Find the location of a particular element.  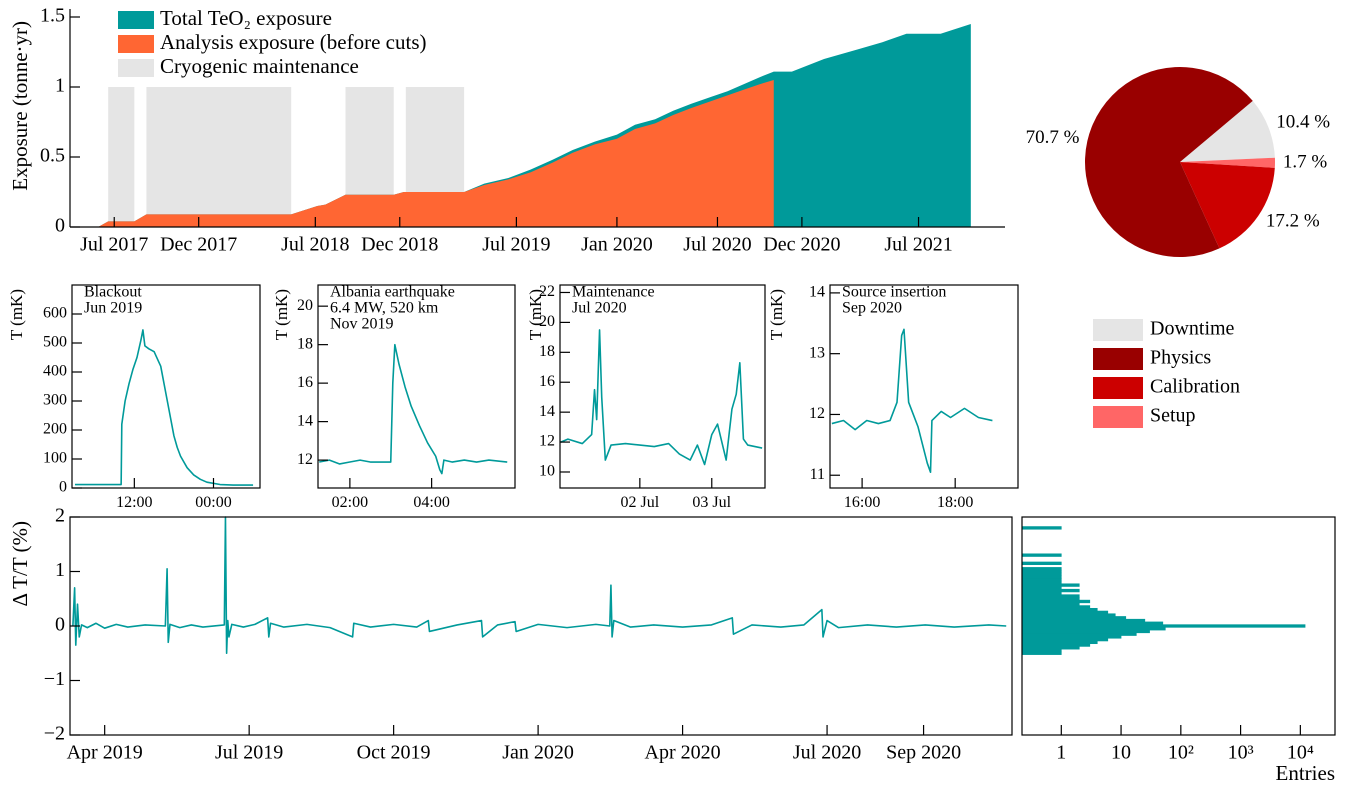

pie-value-label: 10.4 % is located at coordinates (1303, 122).